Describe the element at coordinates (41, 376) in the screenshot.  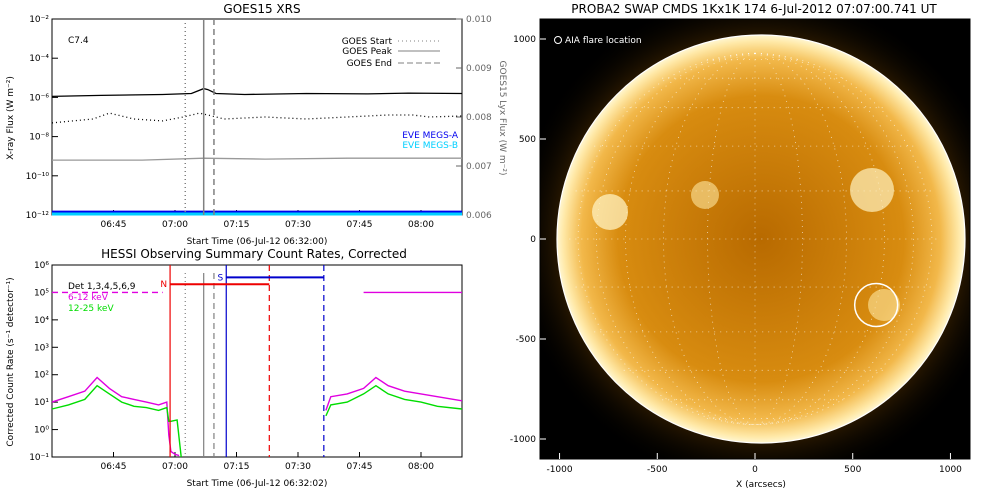
I see `hessi-y-tick-label: 10²` at that location.